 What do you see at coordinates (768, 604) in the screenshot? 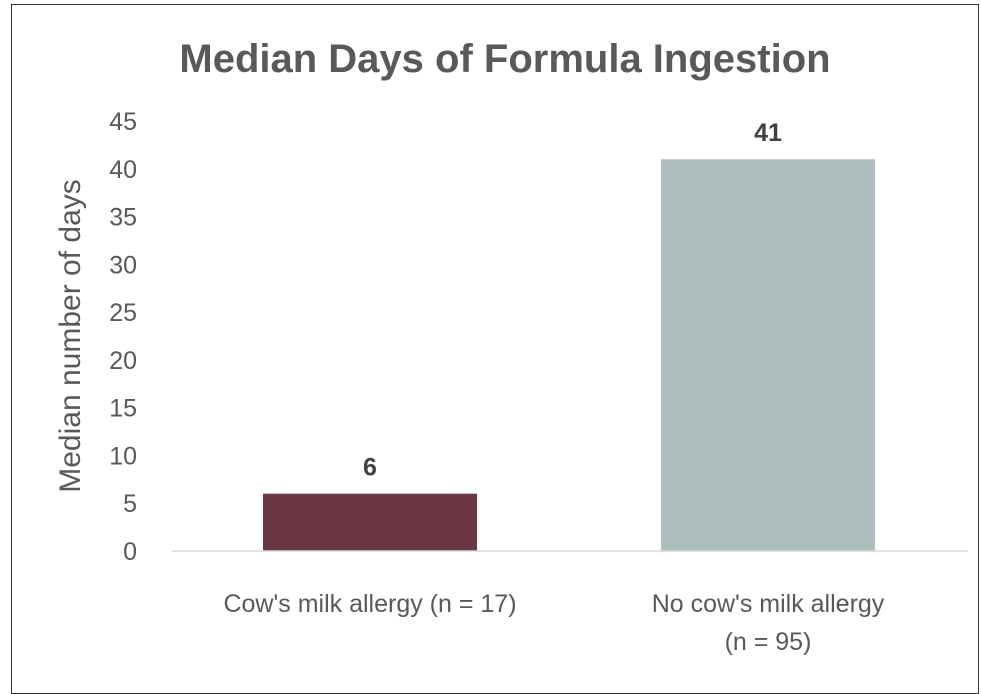
I see `category-label: No cow's milk allergy` at bounding box center [768, 604].